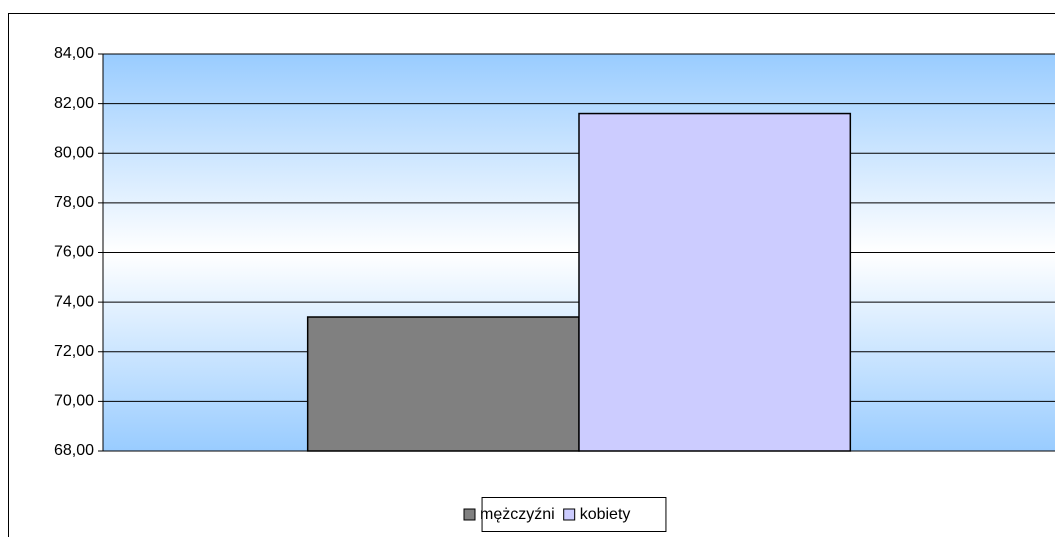 The width and height of the screenshot is (1055, 537). What do you see at coordinates (74, 351) in the screenshot?
I see `y-tick-label: 72,00` at bounding box center [74, 351].